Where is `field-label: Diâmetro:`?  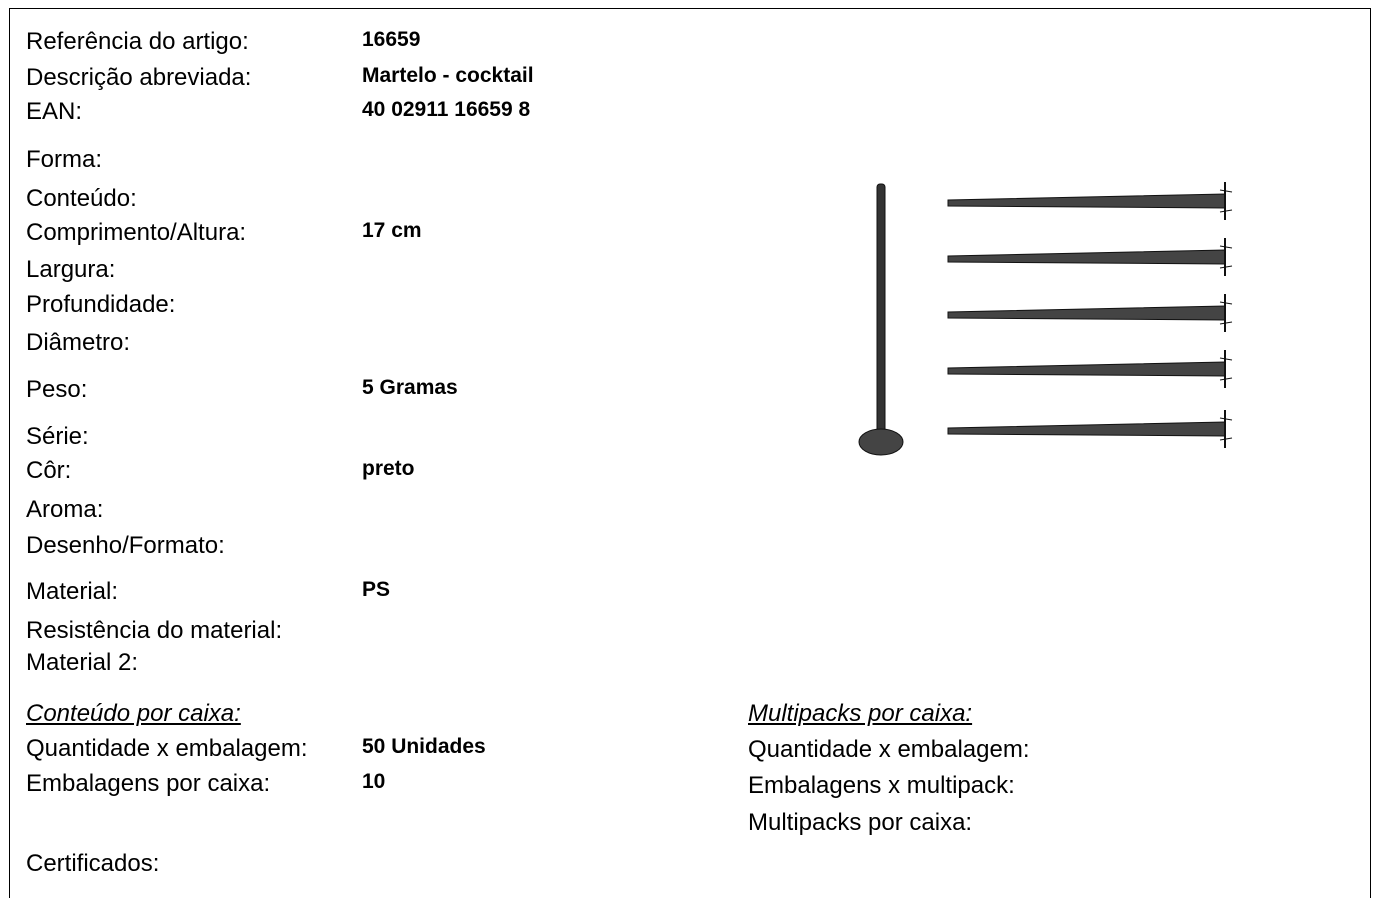 field-label: Diâmetro: is located at coordinates (78, 342).